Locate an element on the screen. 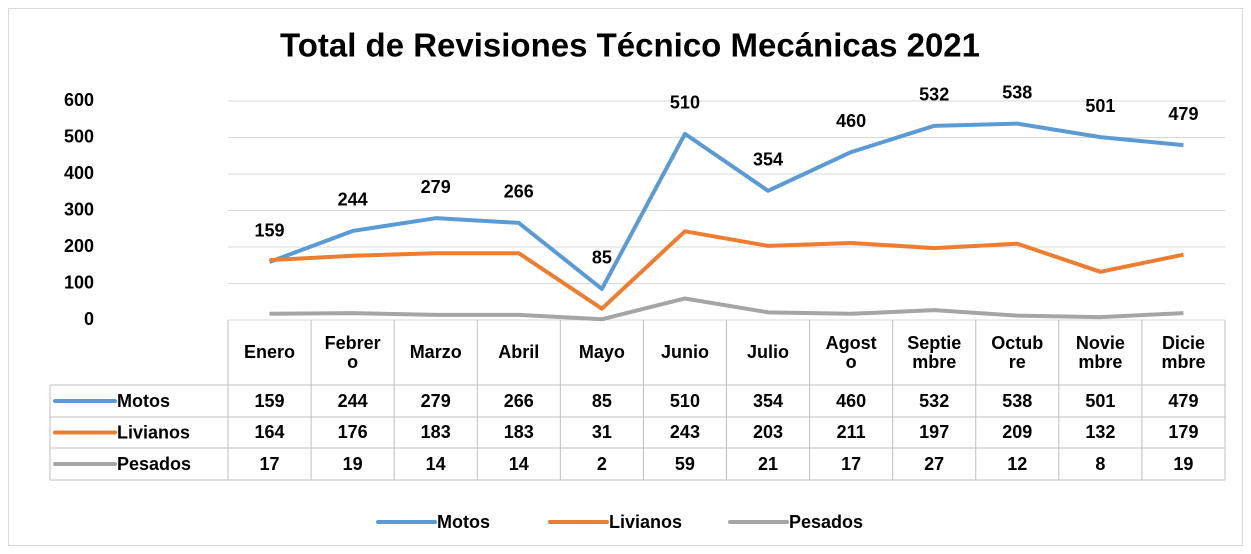 Image resolution: width=1251 pixels, height=554 pixels. data-label: 479 is located at coordinates (1183, 114).